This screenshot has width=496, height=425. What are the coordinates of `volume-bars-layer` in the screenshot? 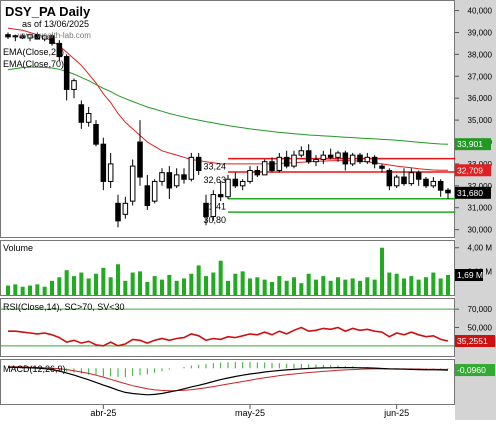 It's located at (228, 271).